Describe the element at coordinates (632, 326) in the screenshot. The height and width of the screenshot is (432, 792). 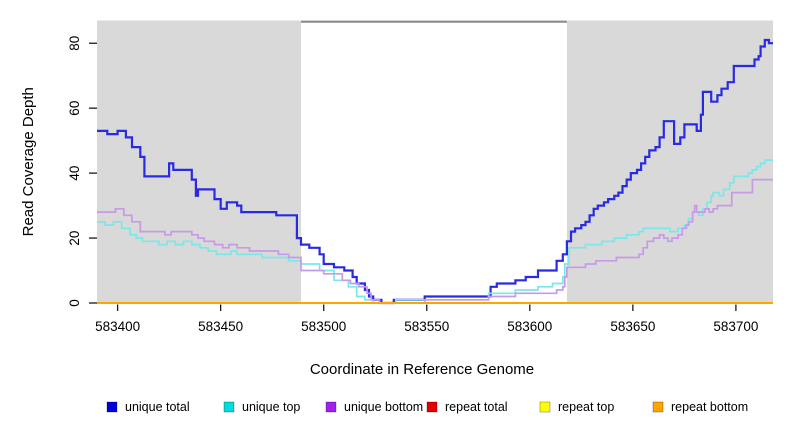
I see `x-tick-label: 583650` at that location.